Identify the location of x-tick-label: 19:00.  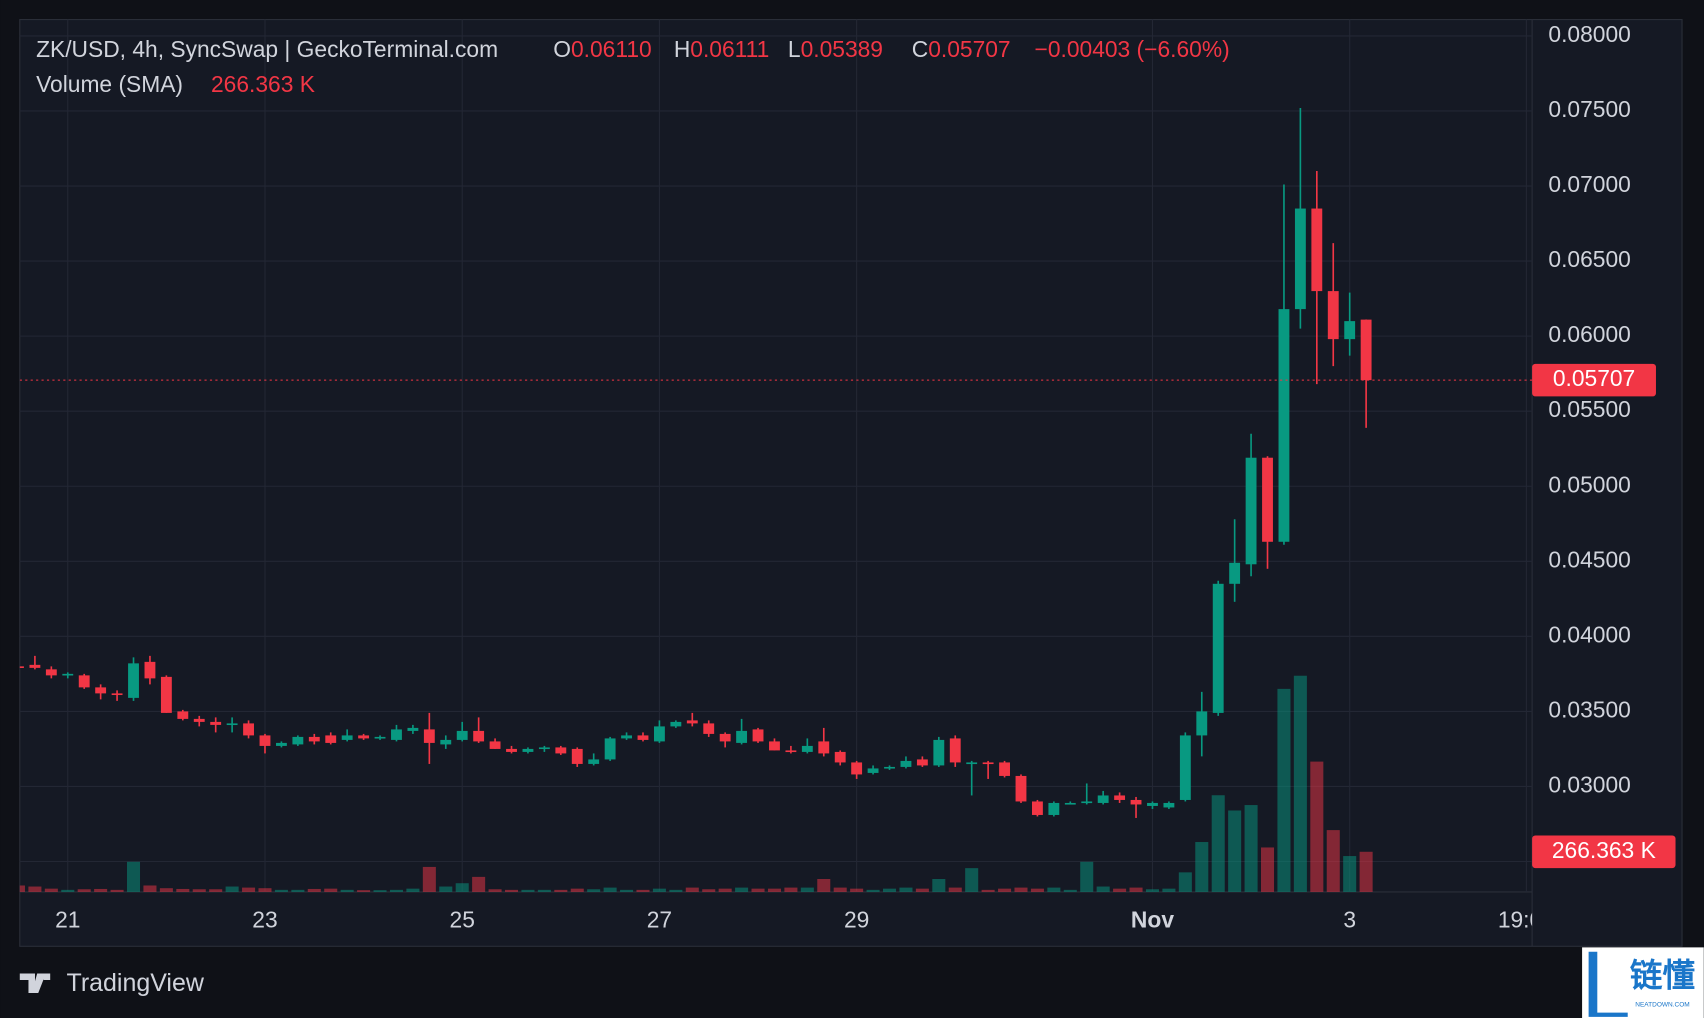
(1526, 919).